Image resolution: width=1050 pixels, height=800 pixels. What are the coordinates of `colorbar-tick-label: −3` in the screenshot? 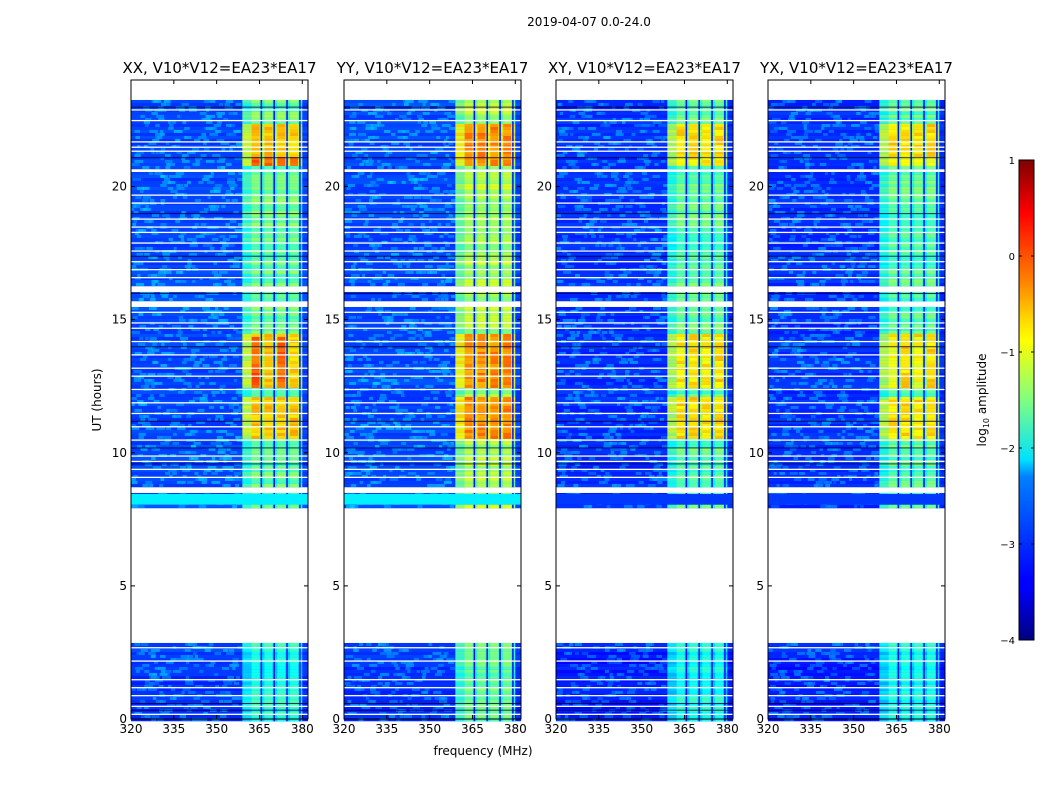 It's located at (1007, 545).